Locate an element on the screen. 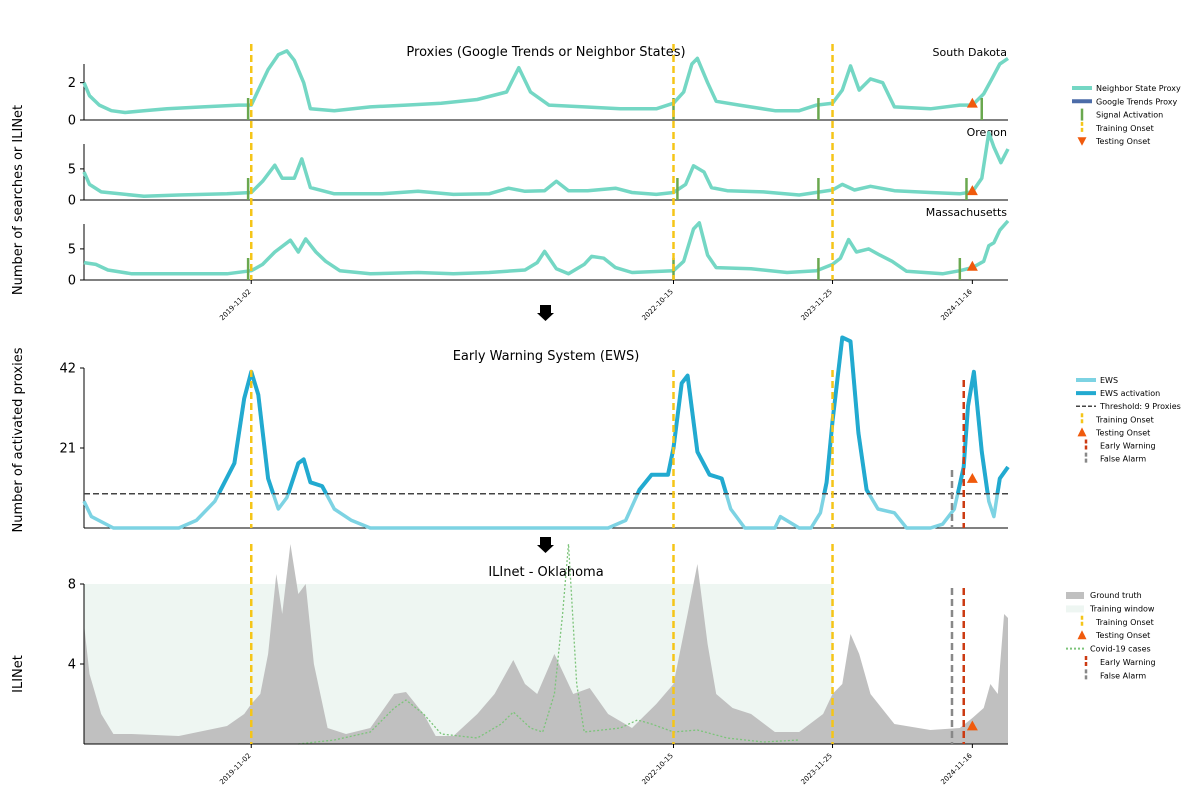 The height and width of the screenshot is (800, 1200). proxy-1-ytick-label: 0 is located at coordinates (72, 201).